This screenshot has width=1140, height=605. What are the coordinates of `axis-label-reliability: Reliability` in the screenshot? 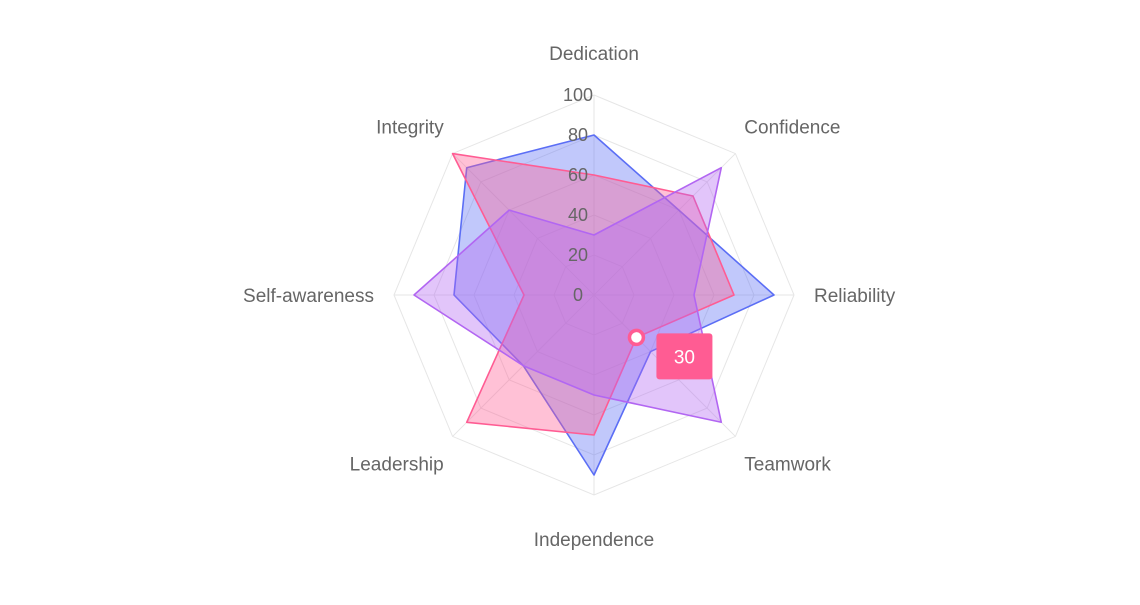 It's located at (855, 296).